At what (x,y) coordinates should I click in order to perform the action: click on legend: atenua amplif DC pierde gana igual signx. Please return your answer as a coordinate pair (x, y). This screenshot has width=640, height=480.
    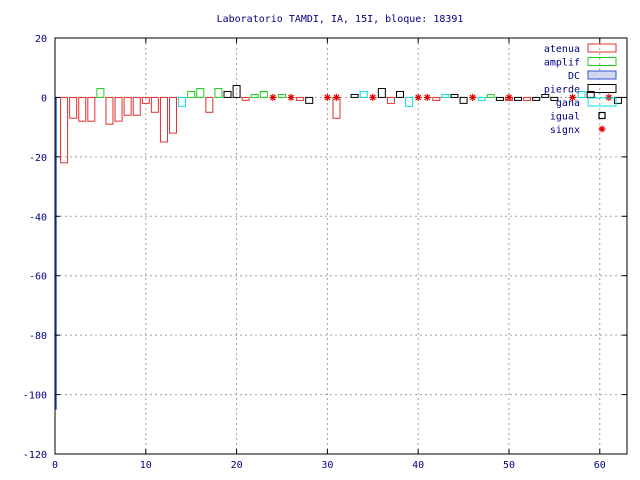
    Looking at the image, I should click on (580, 89).